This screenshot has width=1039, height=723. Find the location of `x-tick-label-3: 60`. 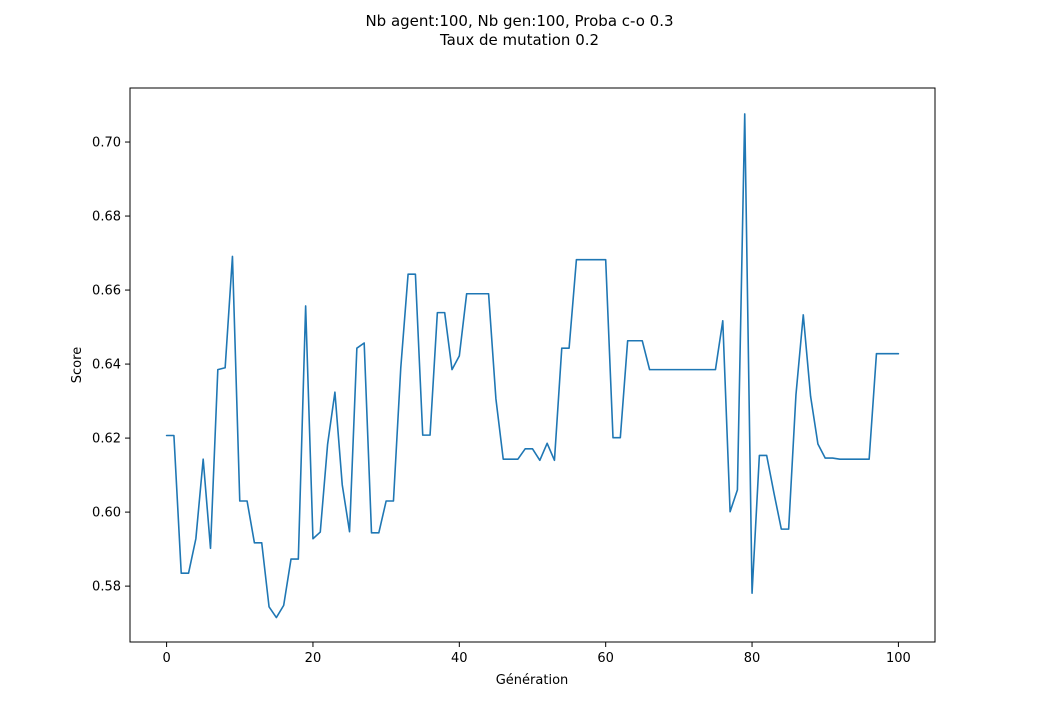

x-tick-label-3: 60 is located at coordinates (605, 658).